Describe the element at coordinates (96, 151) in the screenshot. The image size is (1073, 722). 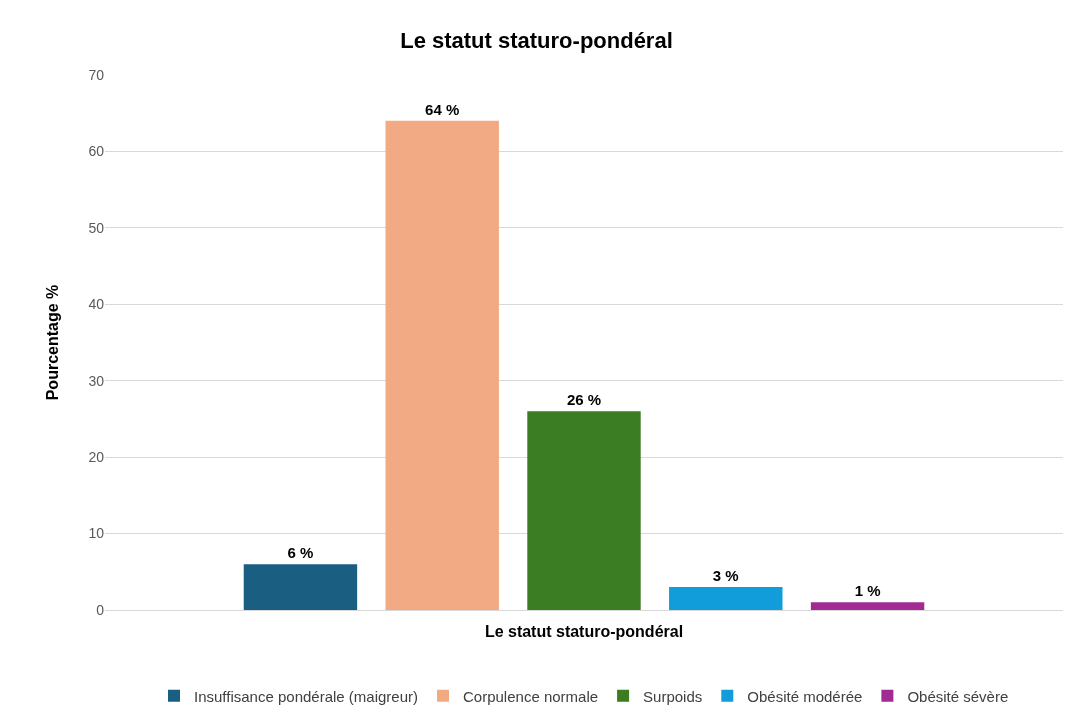
I see `y-tick-label: 60` at that location.